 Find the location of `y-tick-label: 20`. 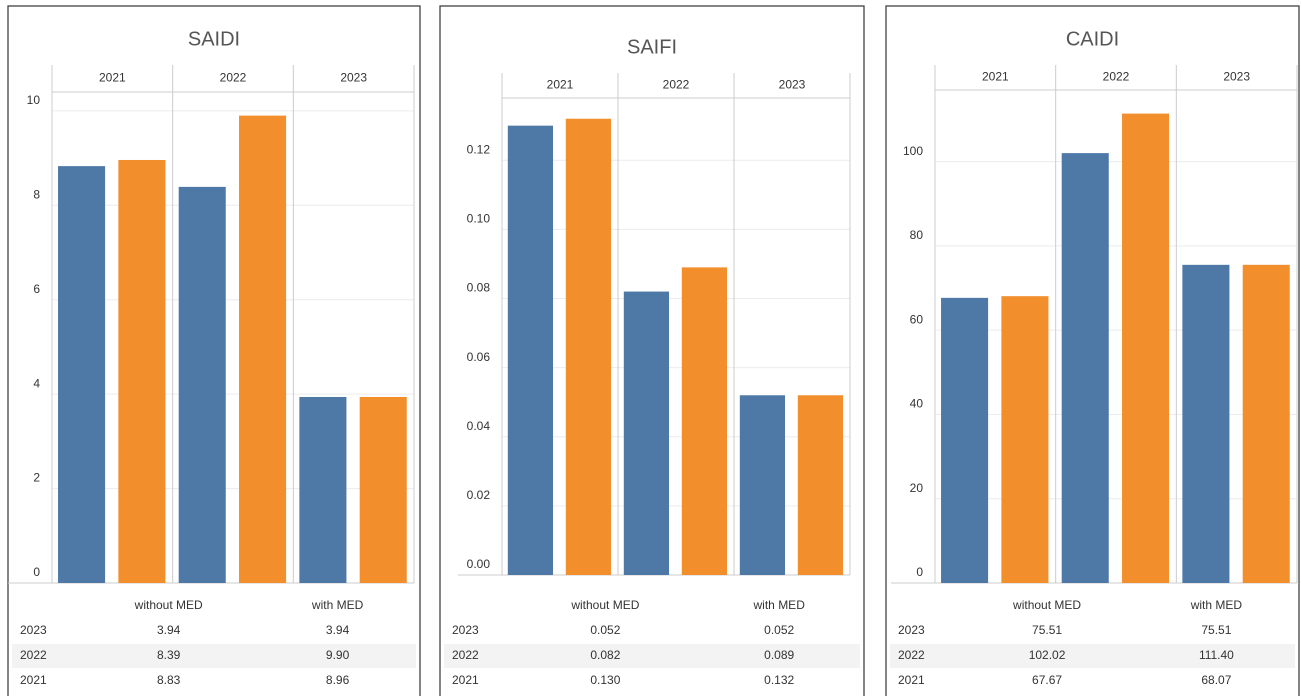

y-tick-label: 20 is located at coordinates (917, 488).